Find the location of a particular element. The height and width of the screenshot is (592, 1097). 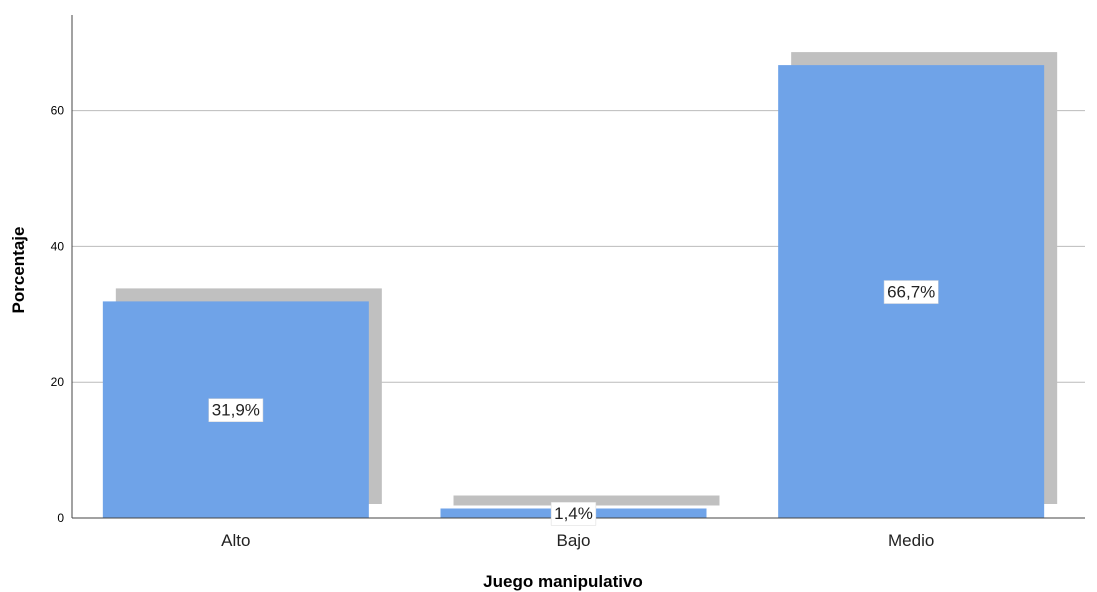

x-tick-label: Bajo is located at coordinates (573, 540).